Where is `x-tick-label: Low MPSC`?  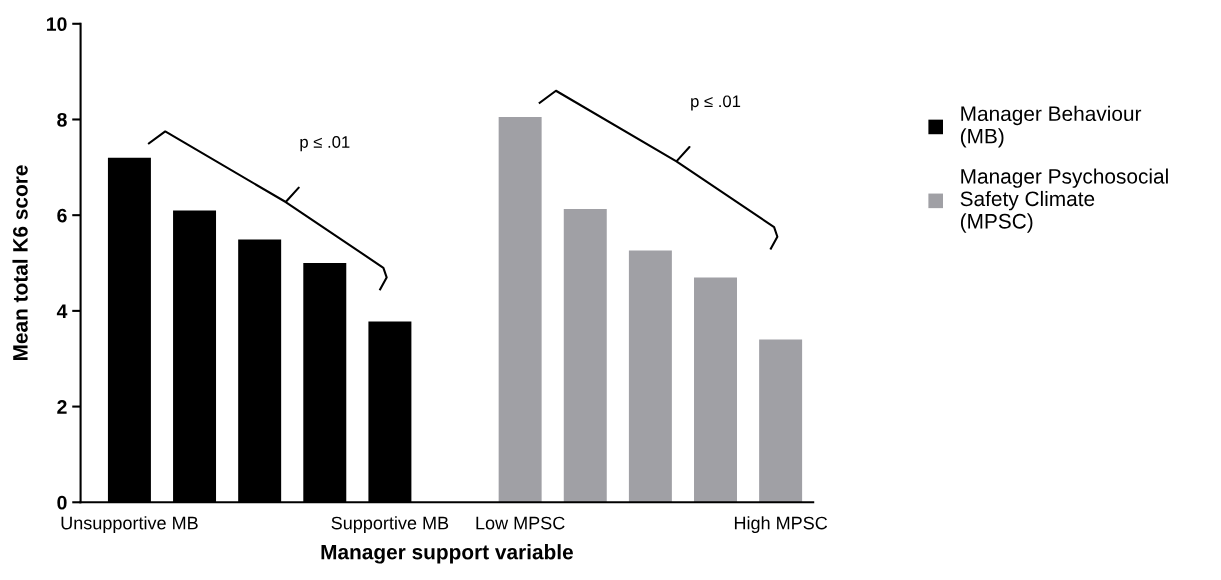
x-tick-label: Low MPSC is located at coordinates (520, 523).